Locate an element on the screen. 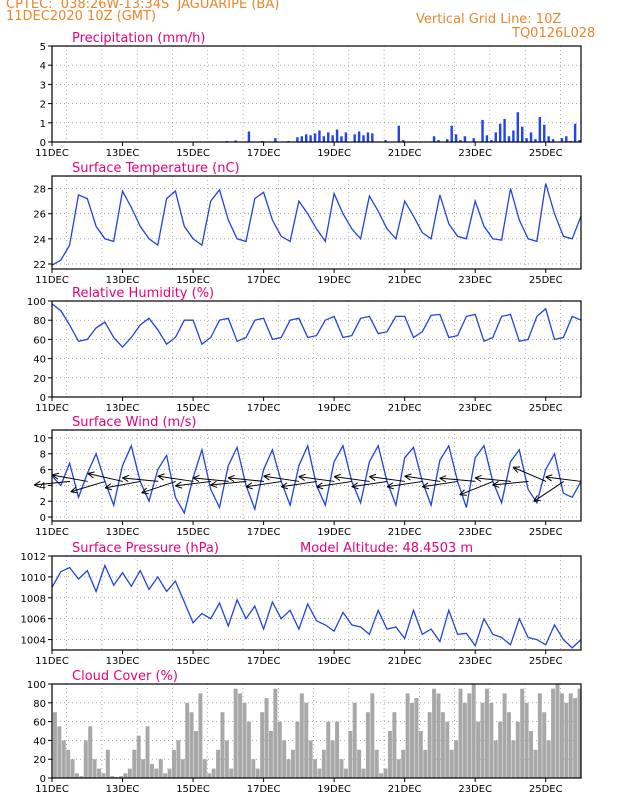 This screenshot has height=800, width=618. humidity-ytick-label: 40 is located at coordinates (39, 360).